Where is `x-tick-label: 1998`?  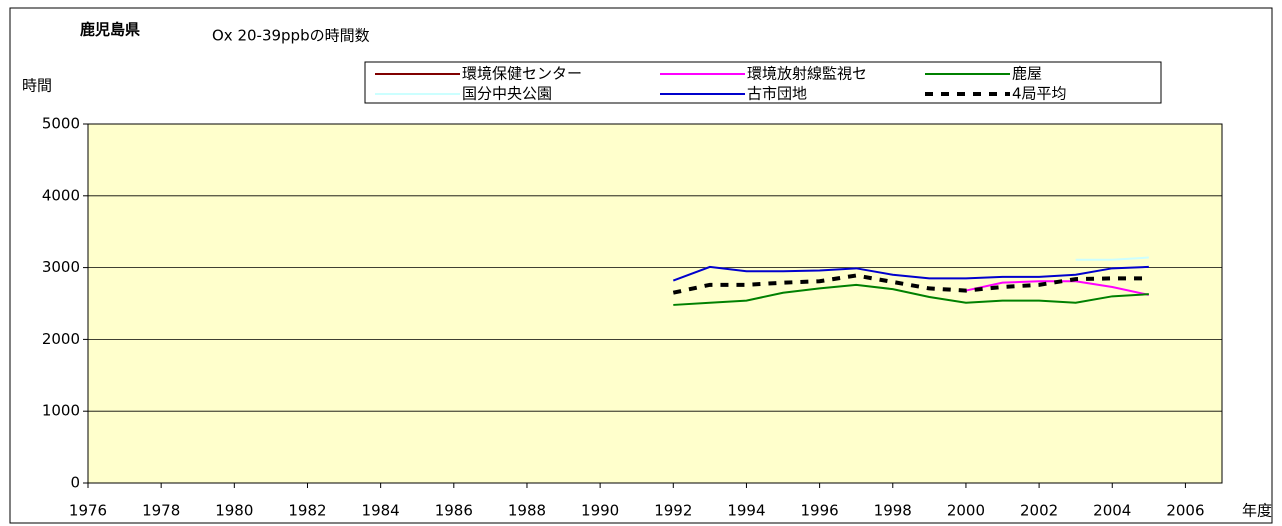
x-tick-label: 1998 is located at coordinates (893, 511).